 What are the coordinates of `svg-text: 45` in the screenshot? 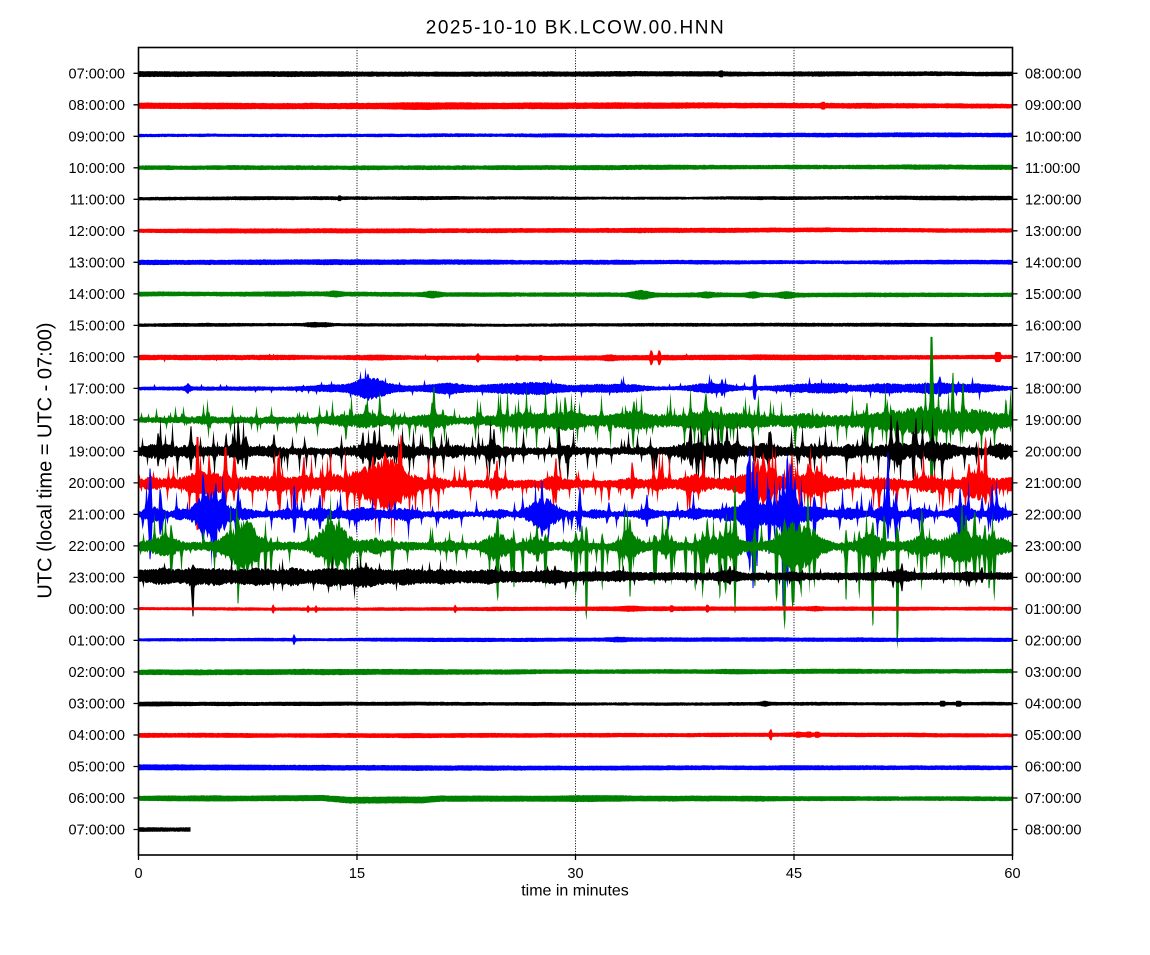 It's located at (794, 874).